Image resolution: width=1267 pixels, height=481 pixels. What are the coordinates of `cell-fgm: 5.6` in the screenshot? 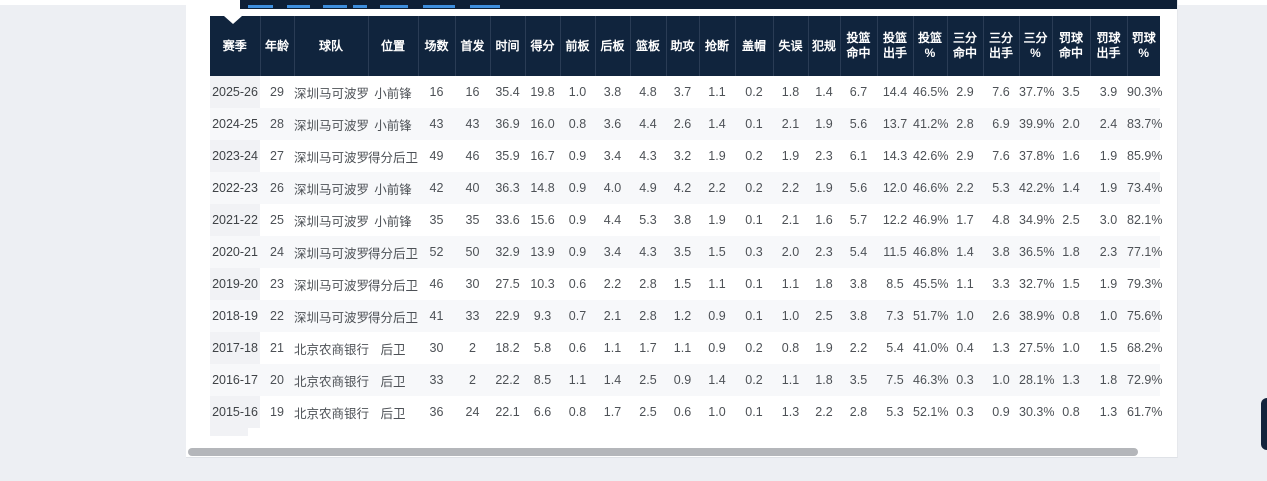 It's located at (858, 188).